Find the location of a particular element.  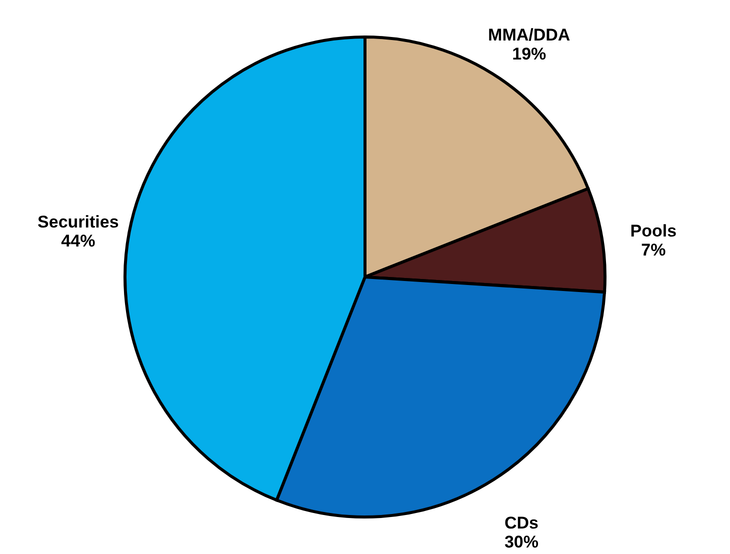

slice-label: Pools is located at coordinates (653, 230).